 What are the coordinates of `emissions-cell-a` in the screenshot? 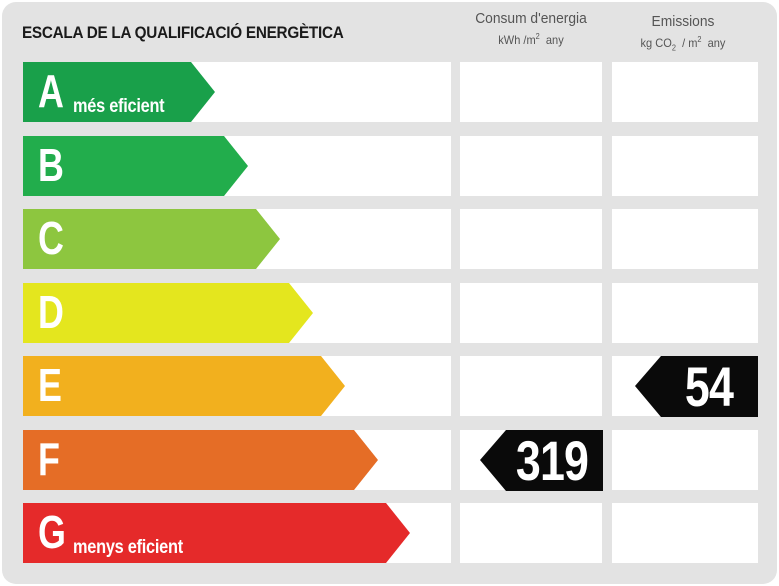 It's located at (685, 92).